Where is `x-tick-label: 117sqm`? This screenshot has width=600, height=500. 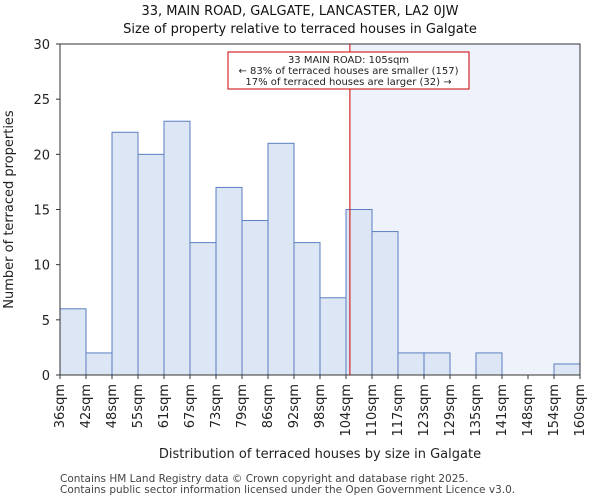 x-tick-label: 117sqm is located at coordinates (398, 410).